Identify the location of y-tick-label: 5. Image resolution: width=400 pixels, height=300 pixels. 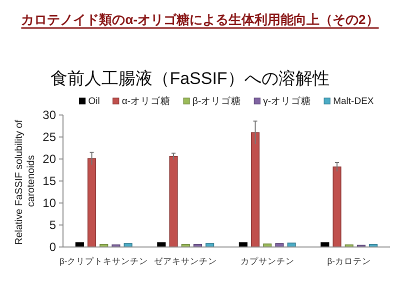
(52, 225).